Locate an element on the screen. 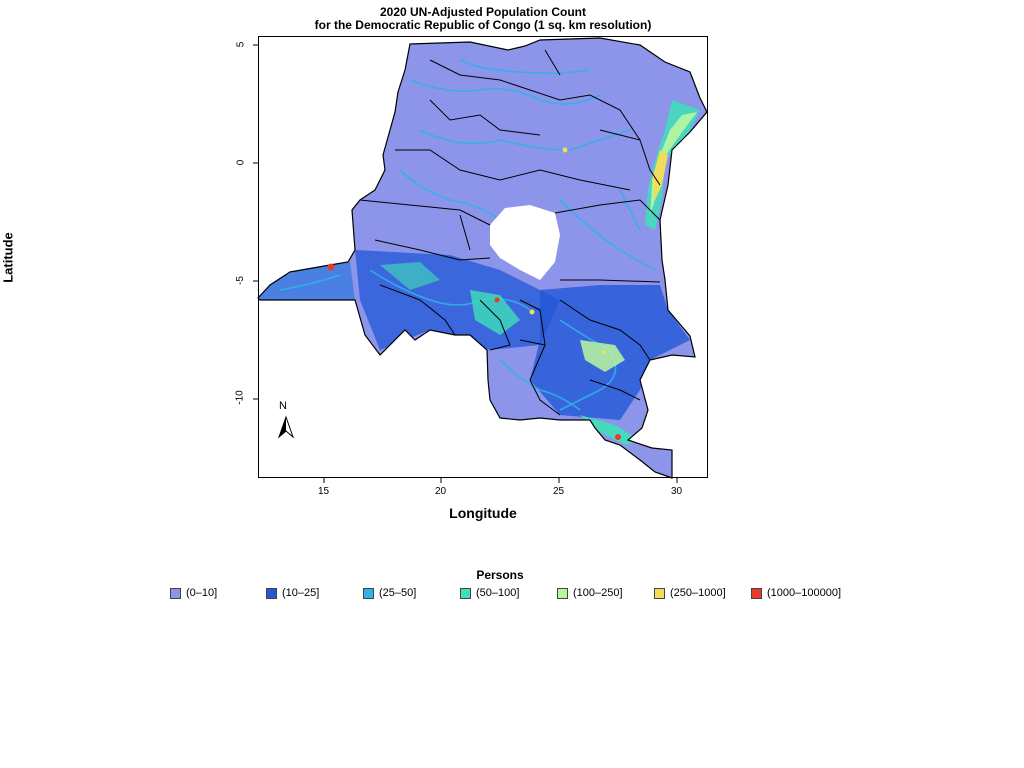 This screenshot has height=768, width=1024. north-arrow-label: N is located at coordinates (283, 406).